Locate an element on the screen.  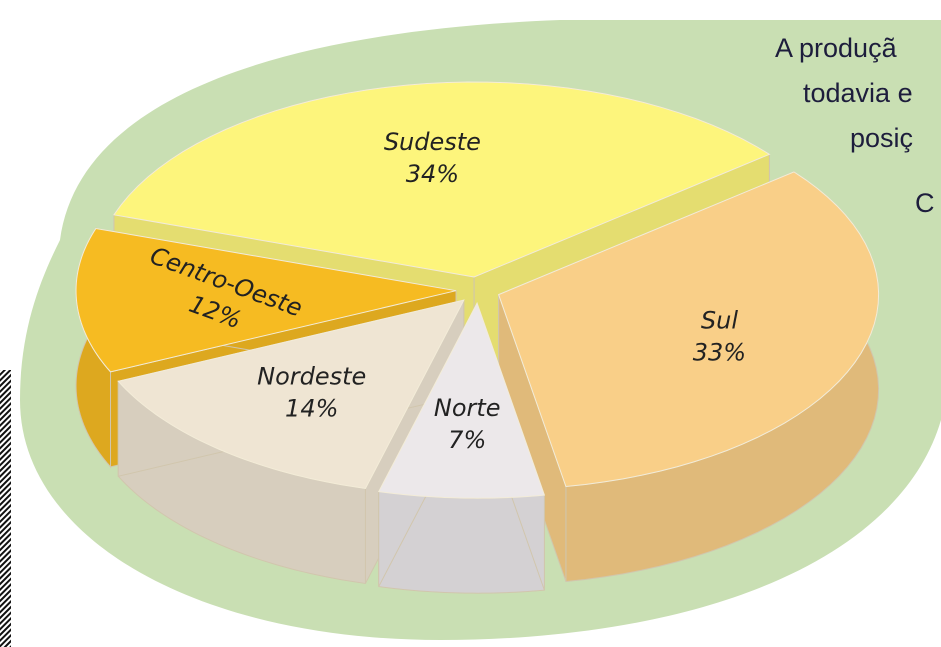
value-label: 7% is located at coordinates (467, 440).